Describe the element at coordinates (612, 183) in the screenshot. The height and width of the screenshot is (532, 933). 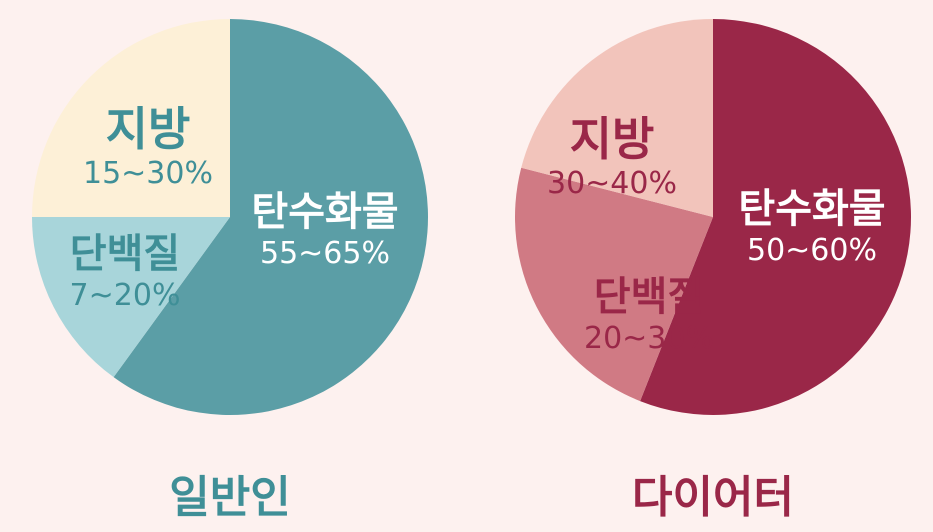
I see `slice-range-label: 30~40%` at that location.